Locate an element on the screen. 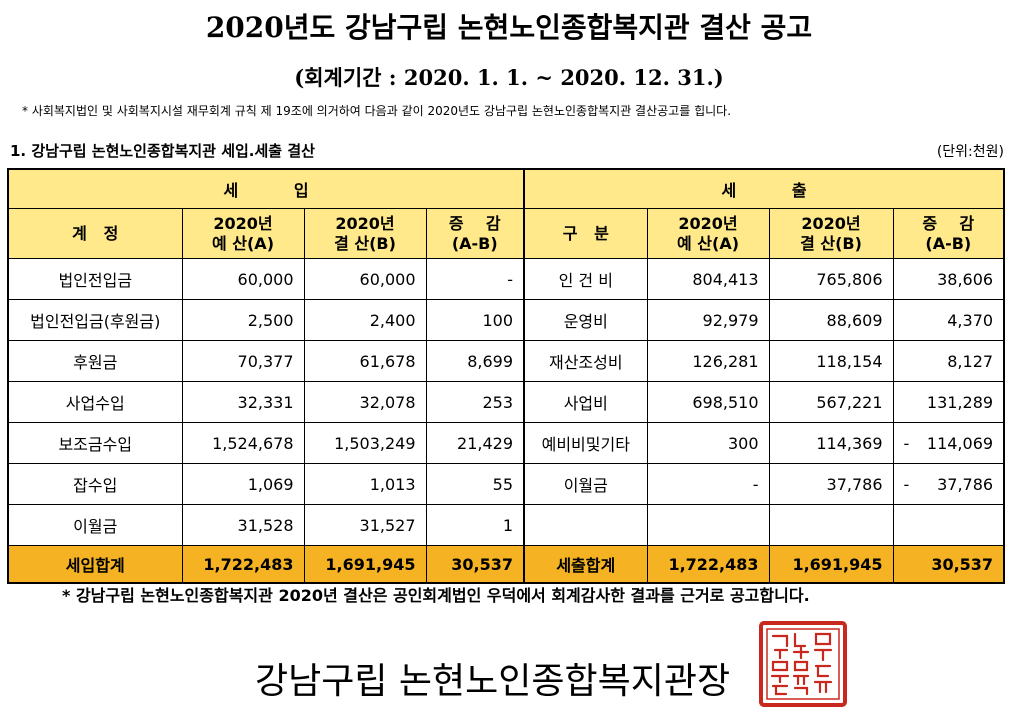  income-header: 세 입 is located at coordinates (266, 188).